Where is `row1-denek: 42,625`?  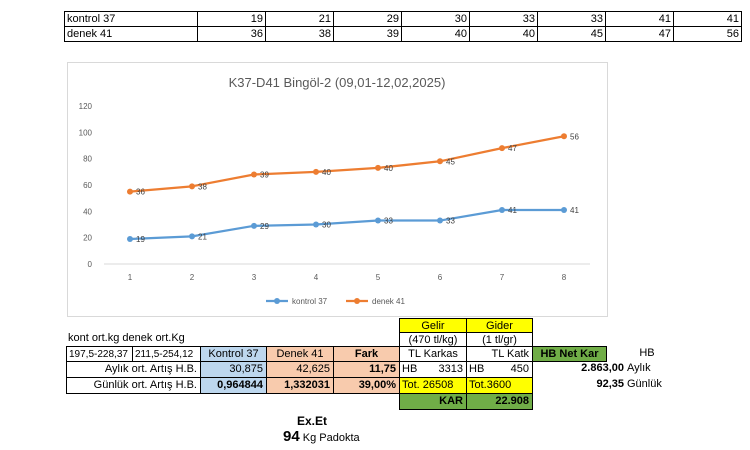
row1-denek: 42,625 is located at coordinates (300, 369).